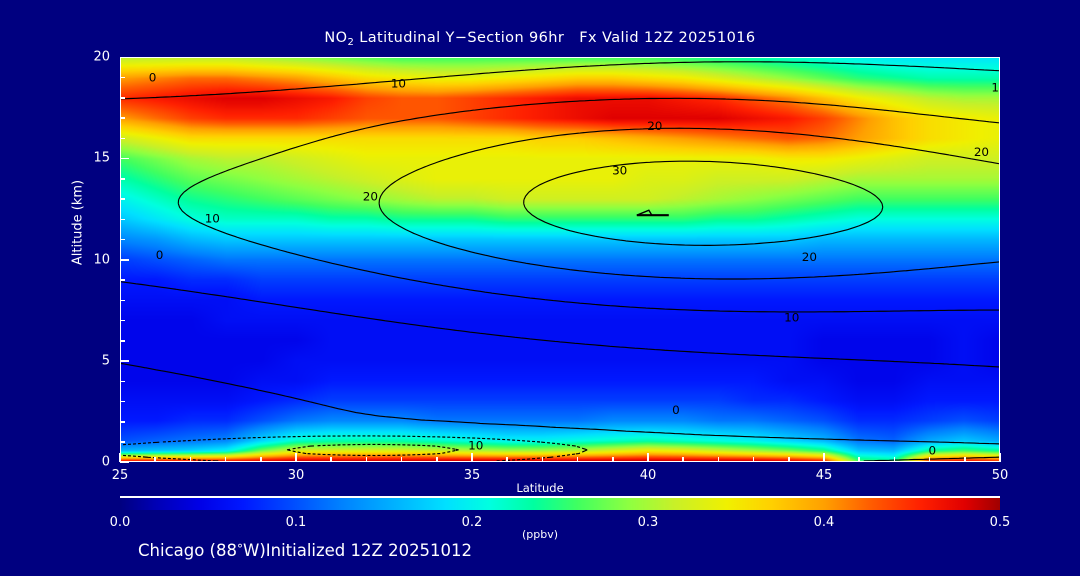 The height and width of the screenshot is (576, 1080). I want to click on colorbar-gradient, so click(560, 503).